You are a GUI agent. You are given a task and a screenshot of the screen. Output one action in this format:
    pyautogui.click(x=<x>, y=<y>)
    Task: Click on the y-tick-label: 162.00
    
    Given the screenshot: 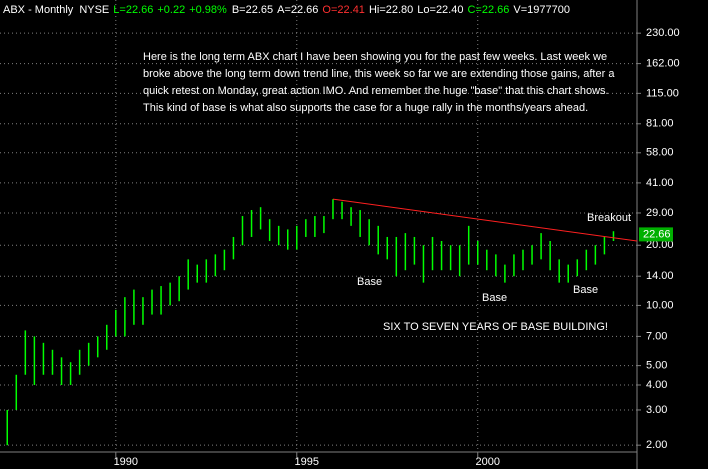 What is the action you would take?
    pyautogui.click(x=663, y=64)
    